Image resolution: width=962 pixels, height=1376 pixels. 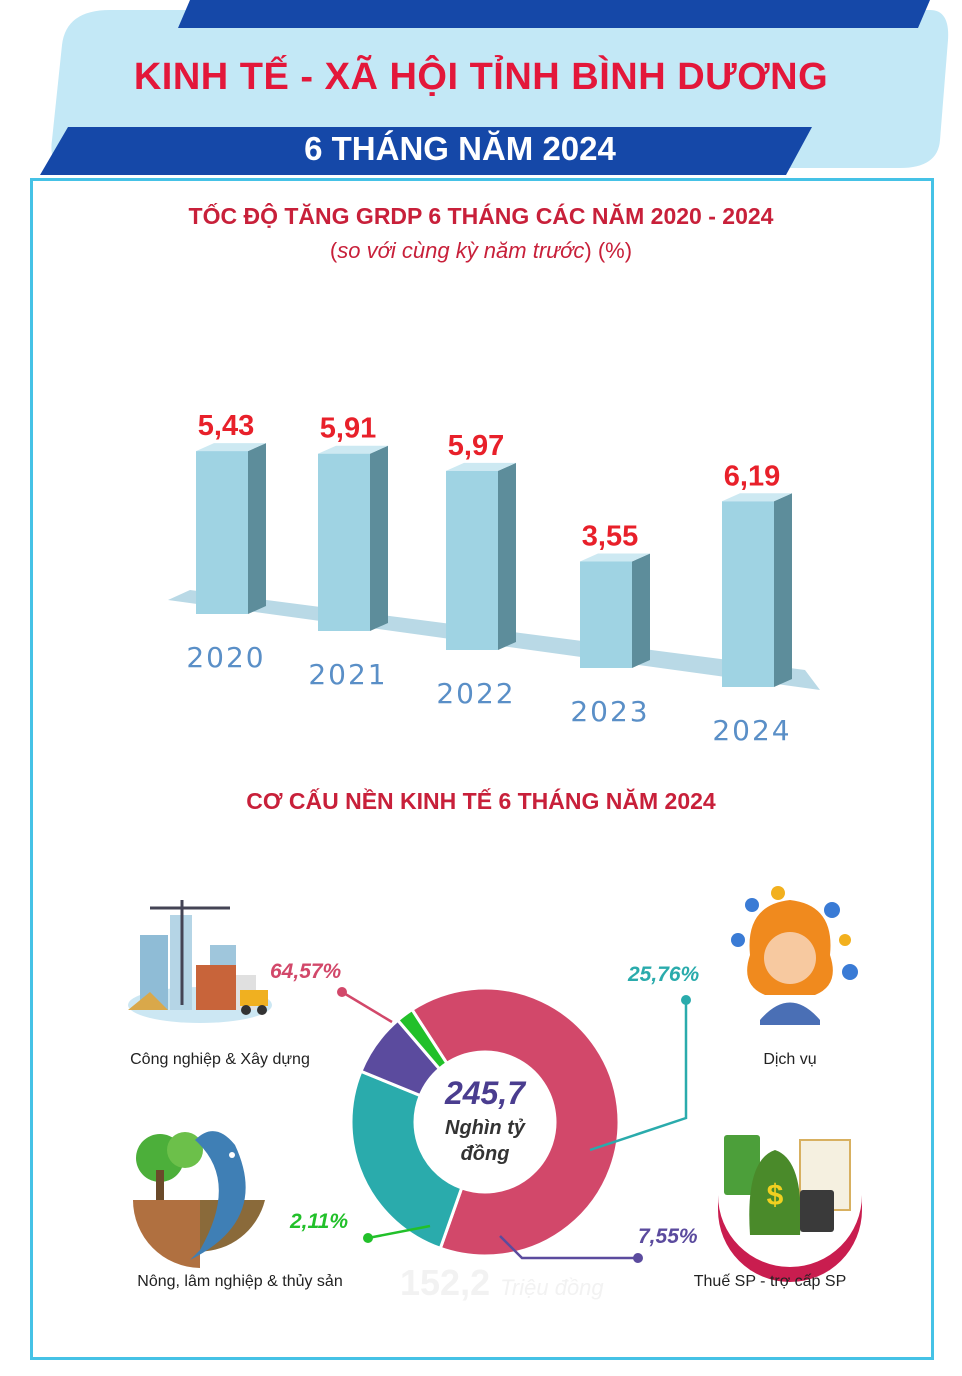 I want to click on industry-percent: 64,57%, so click(x=306, y=971).